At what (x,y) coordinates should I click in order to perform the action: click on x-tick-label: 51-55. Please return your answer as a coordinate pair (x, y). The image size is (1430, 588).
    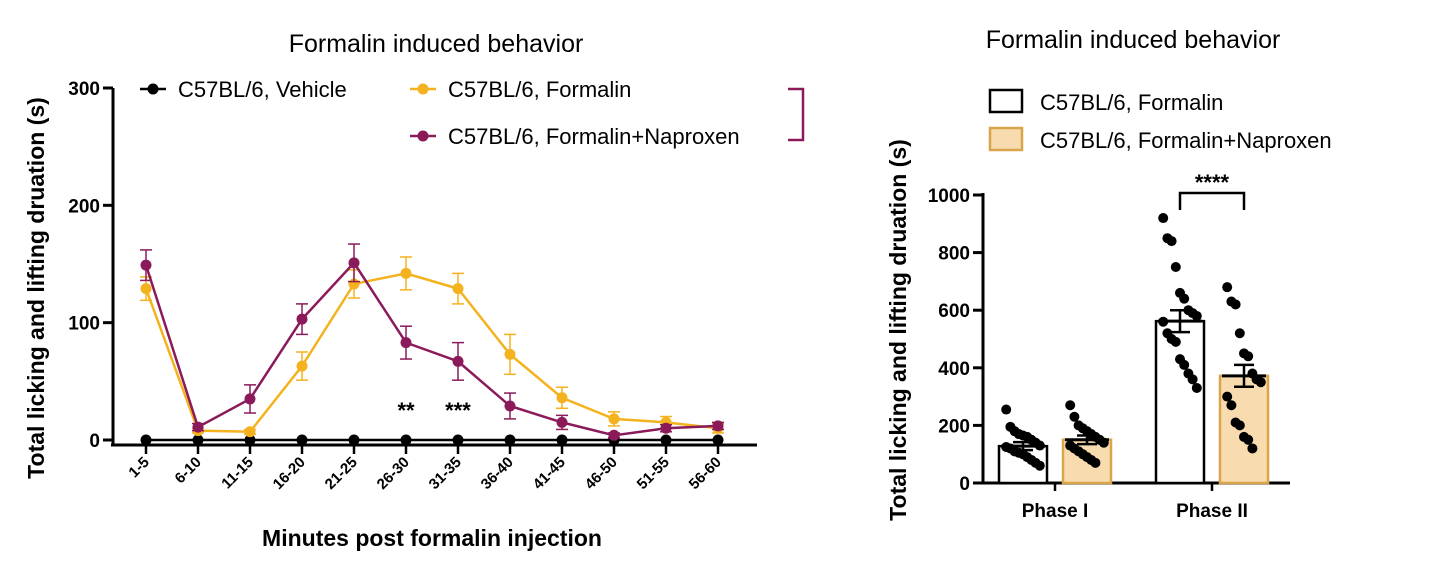
    Looking at the image, I should click on (653, 473).